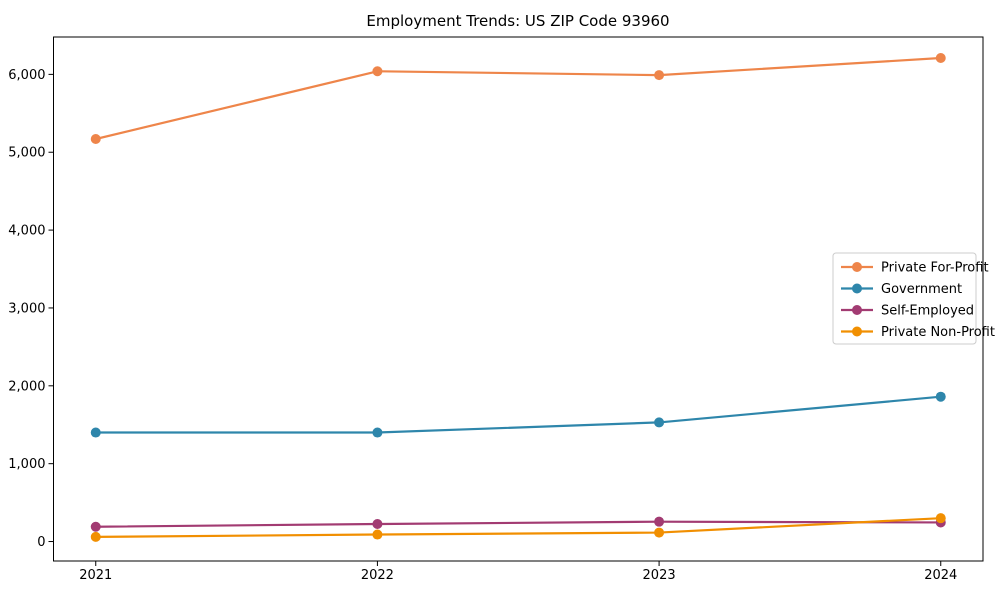 The height and width of the screenshot is (600, 1000). What do you see at coordinates (518, 414) in the screenshot?
I see `series-line-government` at bounding box center [518, 414].